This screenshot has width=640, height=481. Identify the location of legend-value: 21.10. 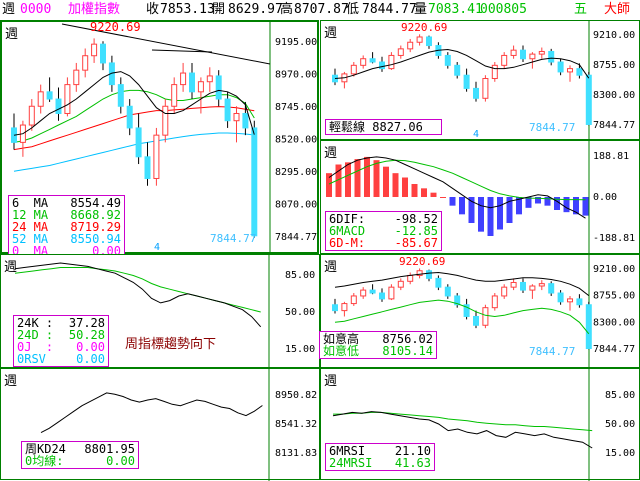
(412, 451).